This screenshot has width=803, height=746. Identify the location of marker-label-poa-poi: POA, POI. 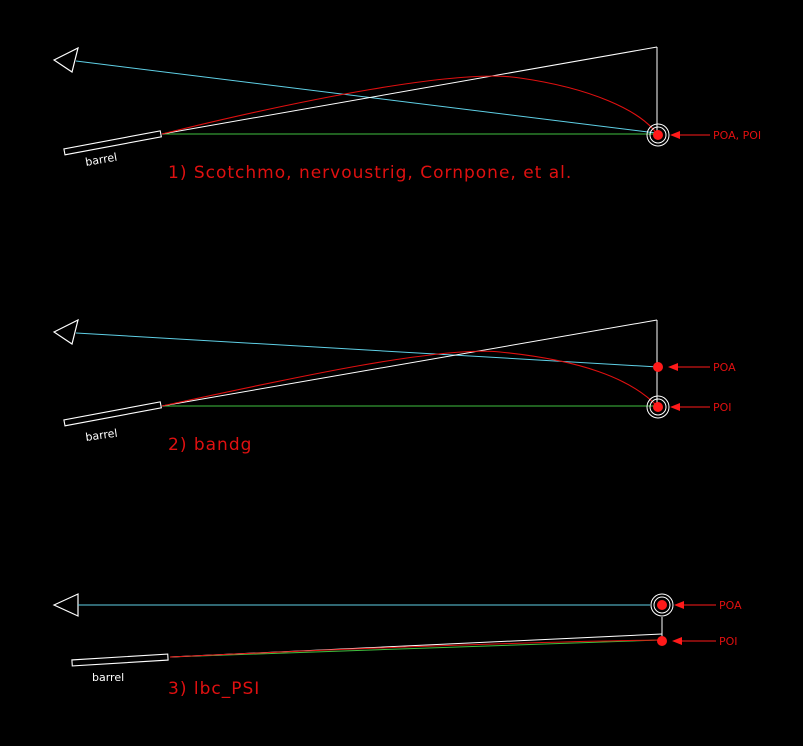
(737, 135).